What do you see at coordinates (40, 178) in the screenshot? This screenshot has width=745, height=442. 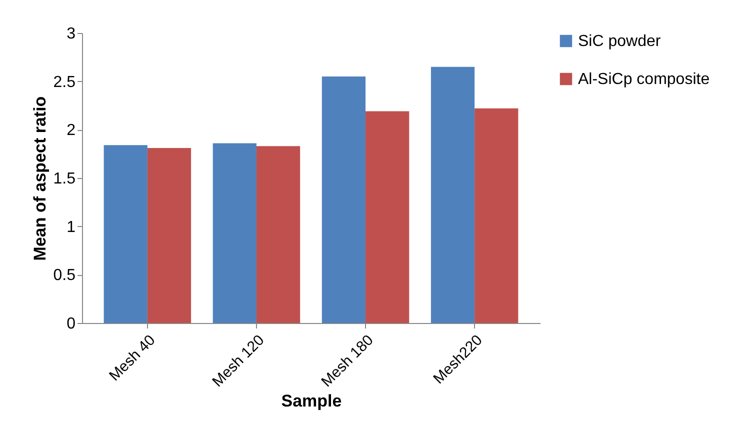 I see `y-axis-title: Mean of aspect ratio` at bounding box center [40, 178].